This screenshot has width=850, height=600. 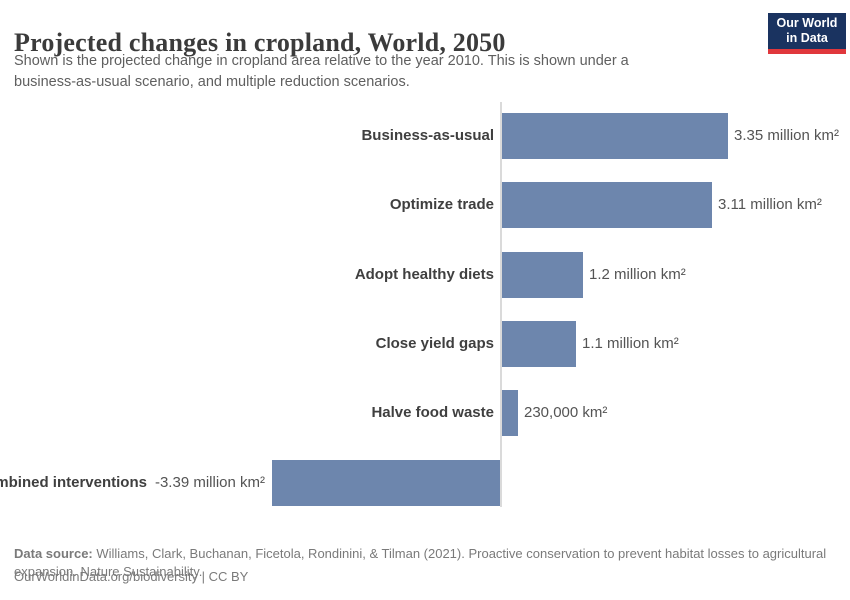 I want to click on license-line: OurWorldinData.org/biodiversity | CC BY, so click(x=131, y=576).